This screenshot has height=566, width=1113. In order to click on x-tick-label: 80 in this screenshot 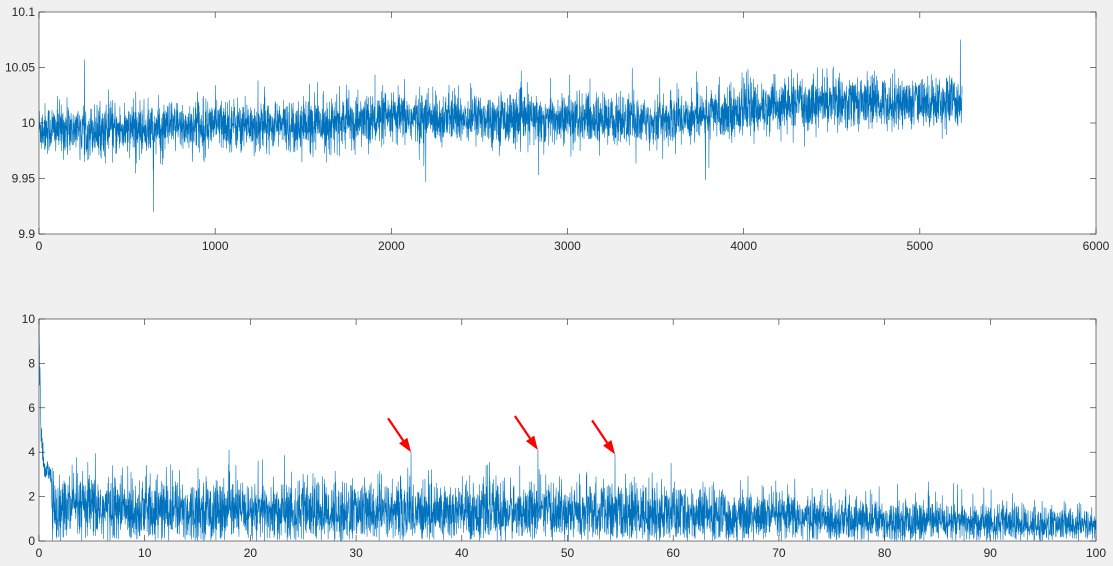, I will do `click(885, 553)`.